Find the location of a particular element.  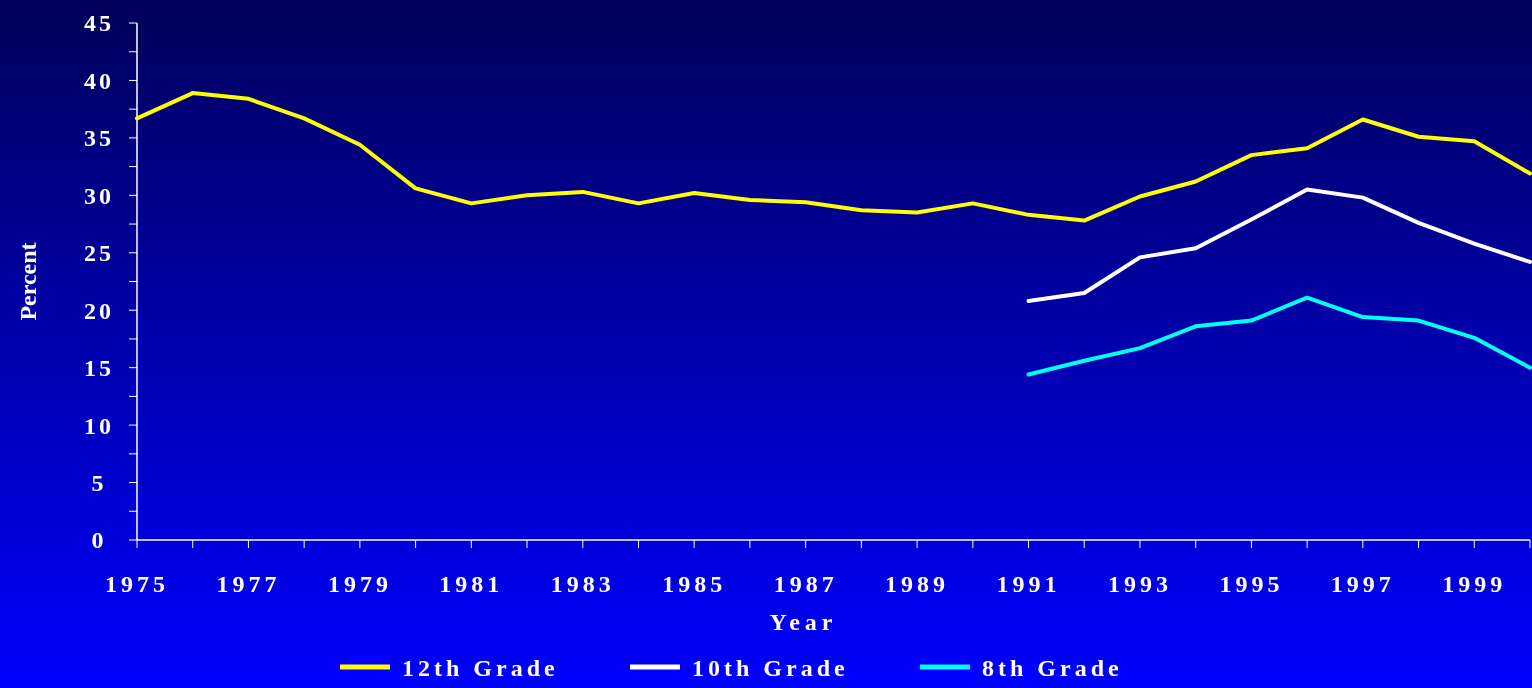

legend-label: 10th Grade is located at coordinates (770, 668).